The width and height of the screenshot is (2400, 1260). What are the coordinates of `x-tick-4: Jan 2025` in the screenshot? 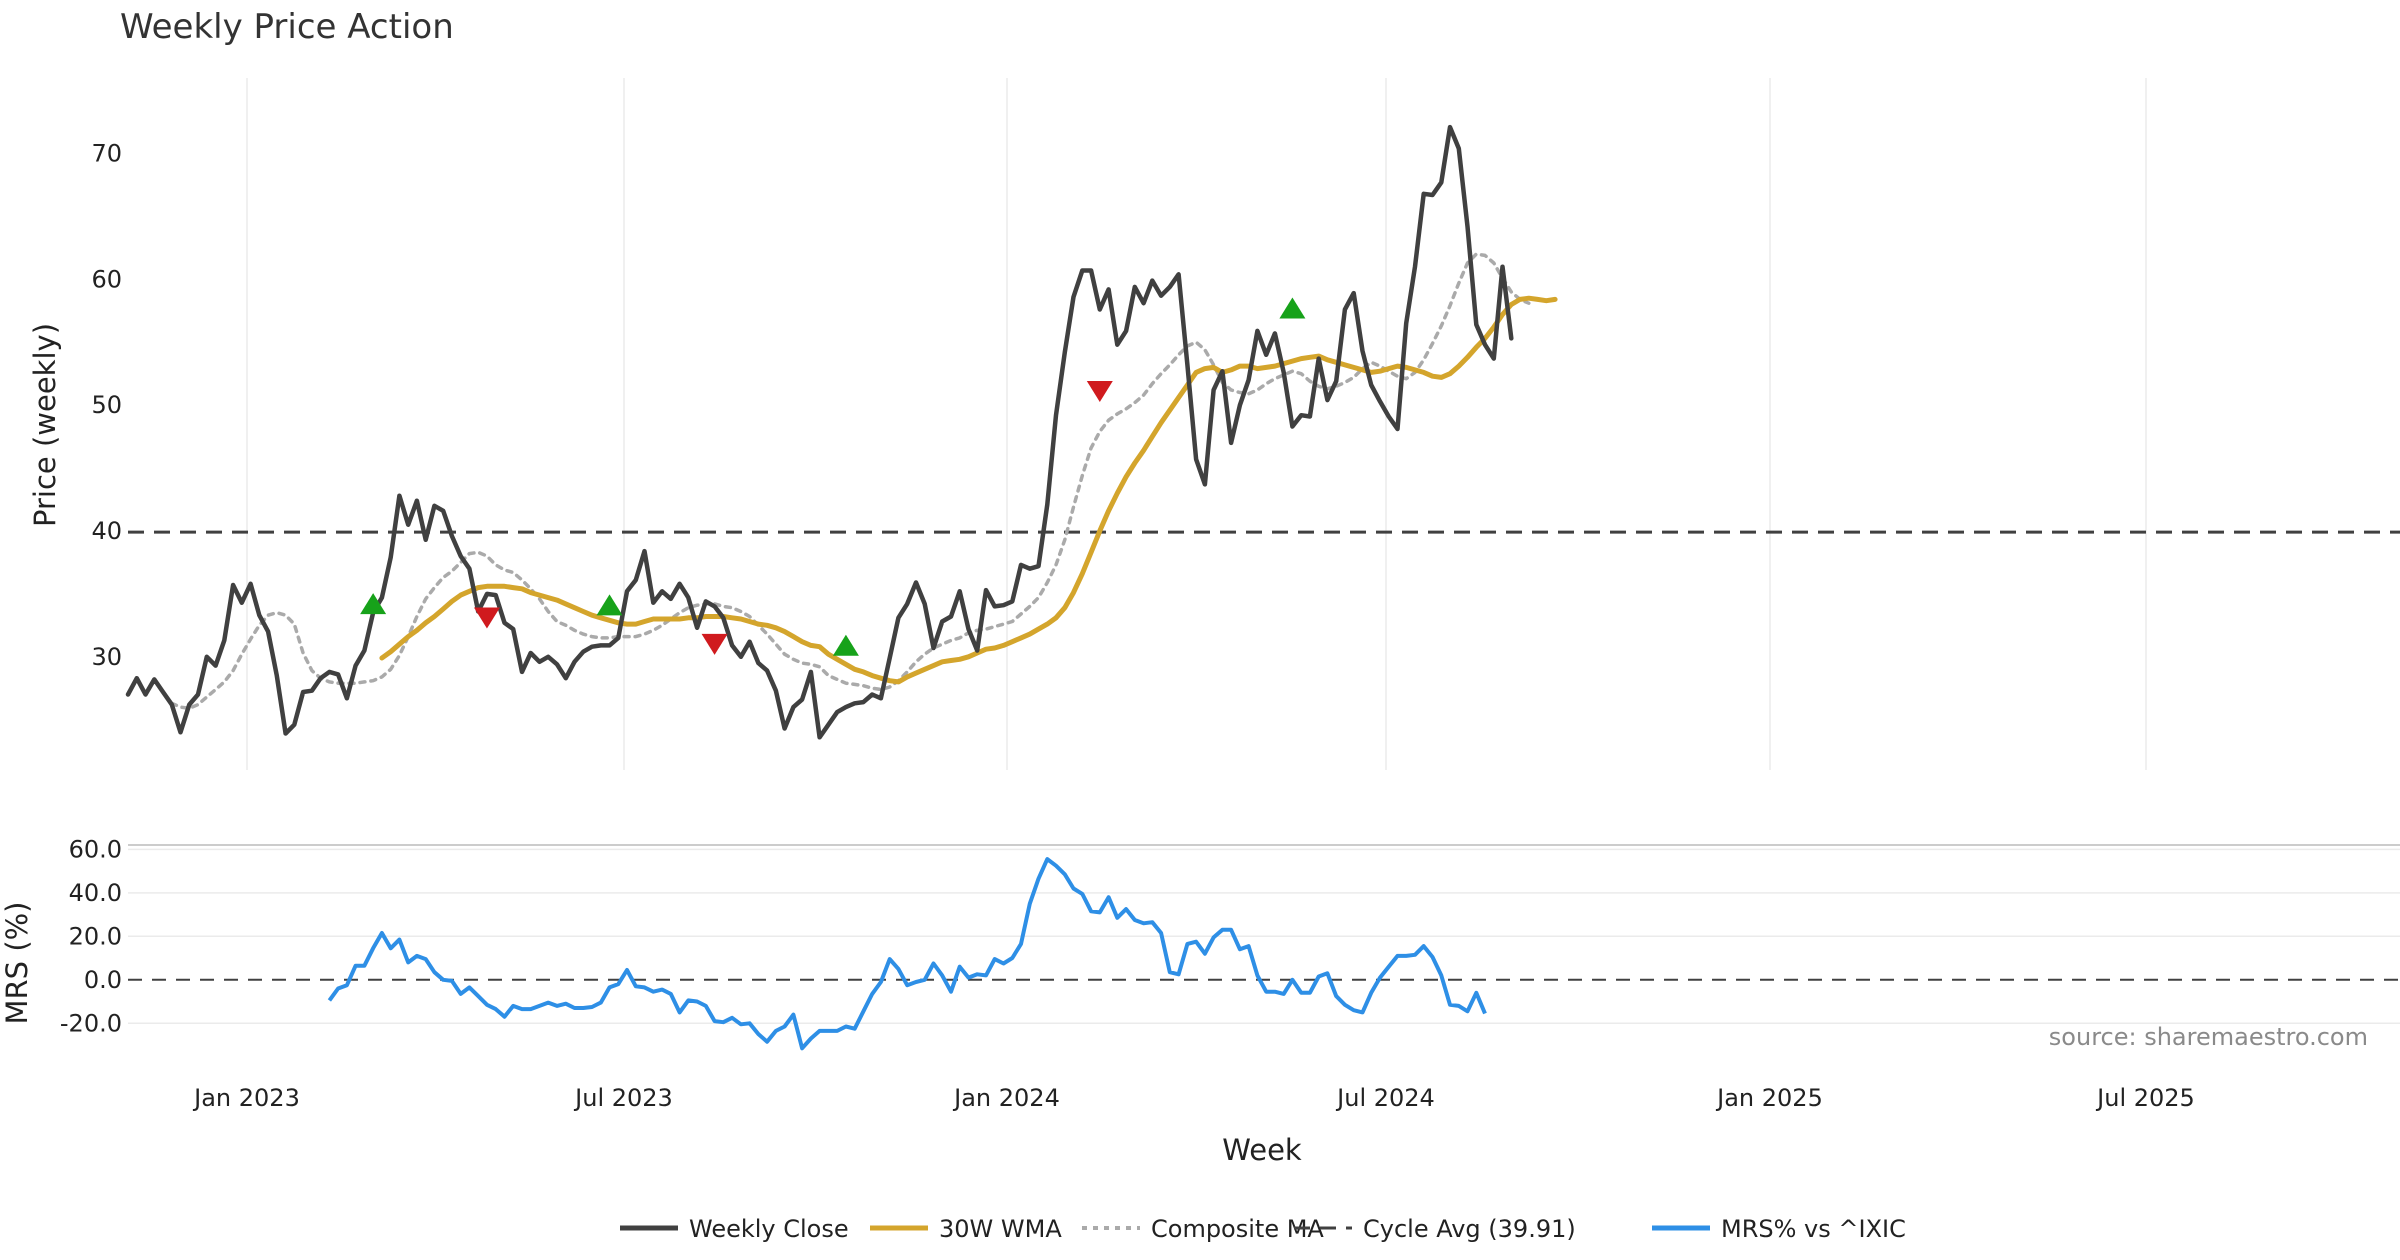 It's located at (1769, 1098).